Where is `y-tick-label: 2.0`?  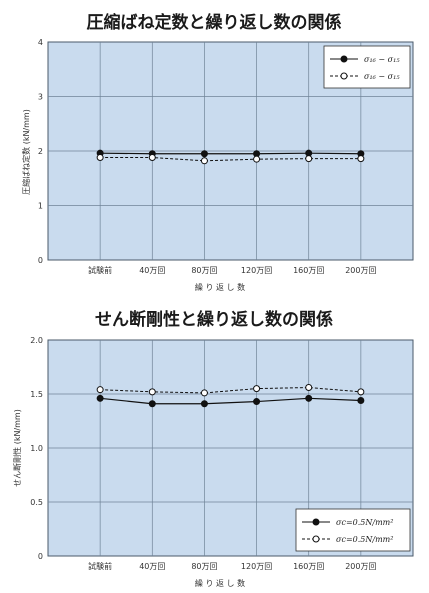 y-tick-label: 2.0 is located at coordinates (36, 340).